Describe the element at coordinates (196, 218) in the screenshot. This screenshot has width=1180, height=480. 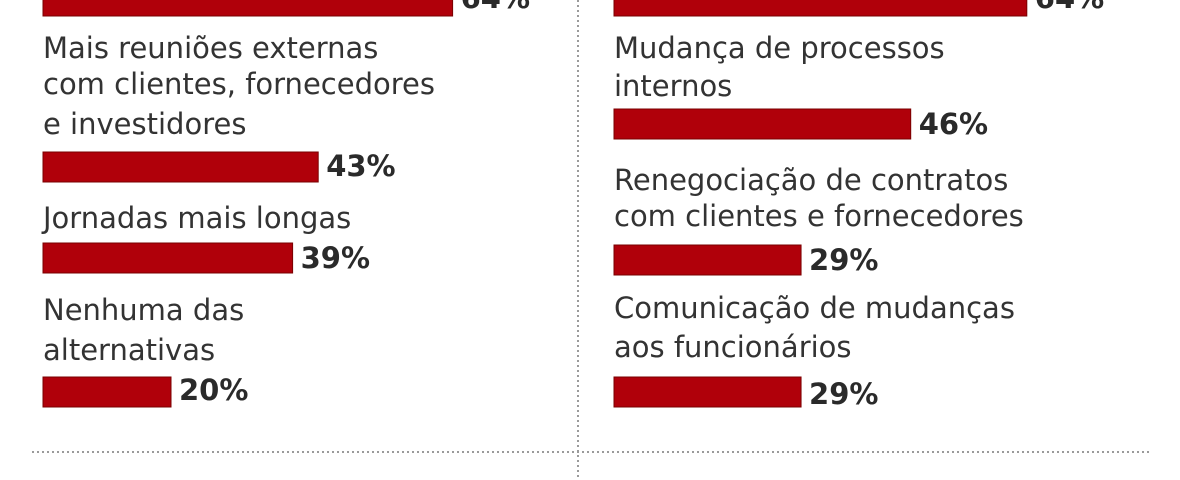
I see `left-category-label: Jornadas mais longas` at that location.